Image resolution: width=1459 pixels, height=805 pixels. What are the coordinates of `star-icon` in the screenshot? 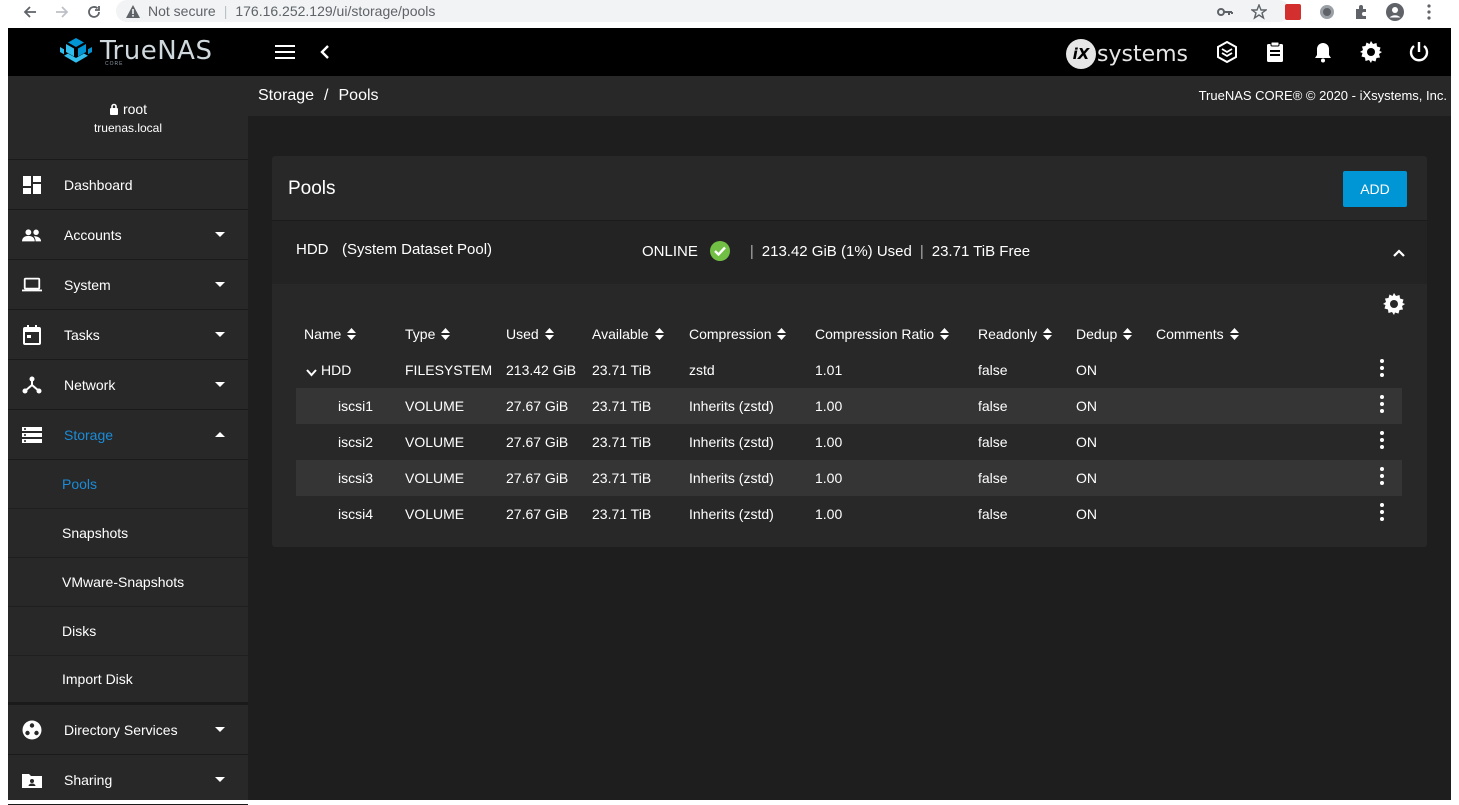 It's located at (1259, 12).